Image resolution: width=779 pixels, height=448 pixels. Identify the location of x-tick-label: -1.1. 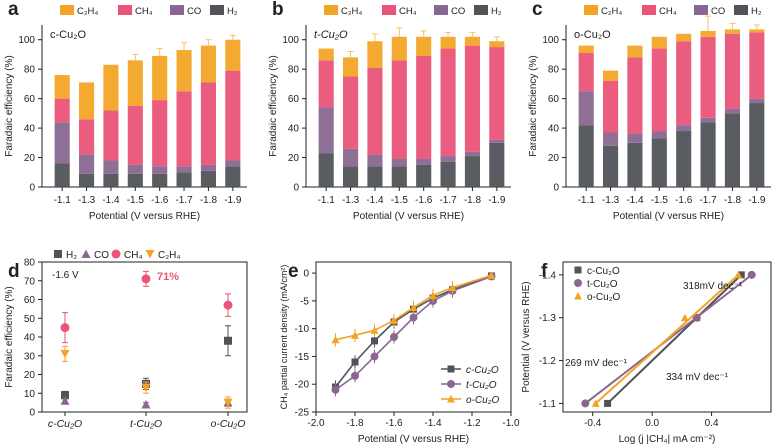
(327, 200).